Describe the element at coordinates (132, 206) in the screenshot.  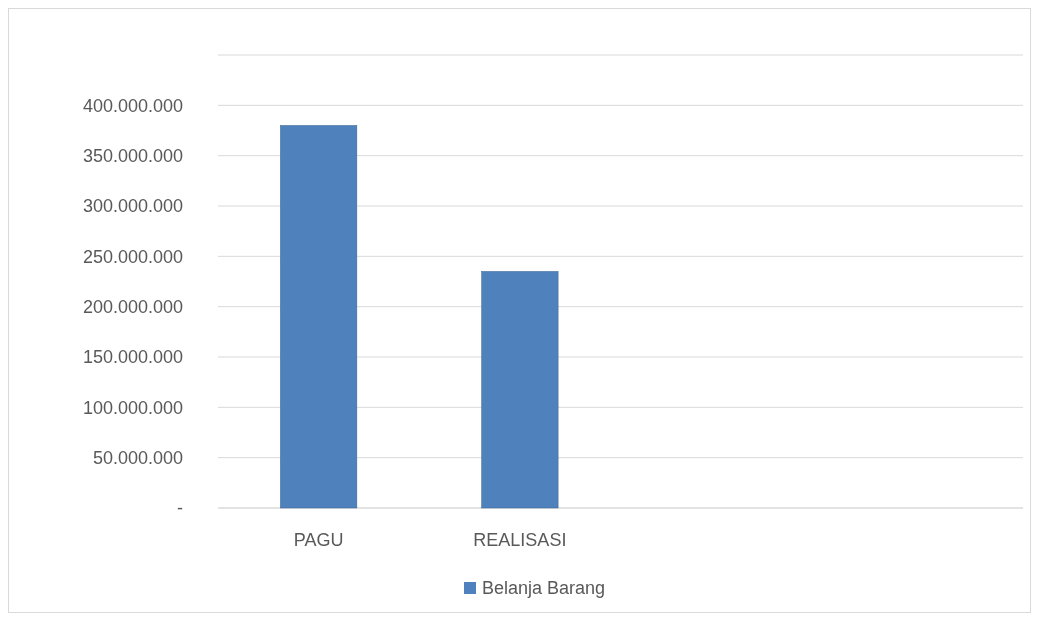
I see `y-tick-label: 300.000.000` at that location.